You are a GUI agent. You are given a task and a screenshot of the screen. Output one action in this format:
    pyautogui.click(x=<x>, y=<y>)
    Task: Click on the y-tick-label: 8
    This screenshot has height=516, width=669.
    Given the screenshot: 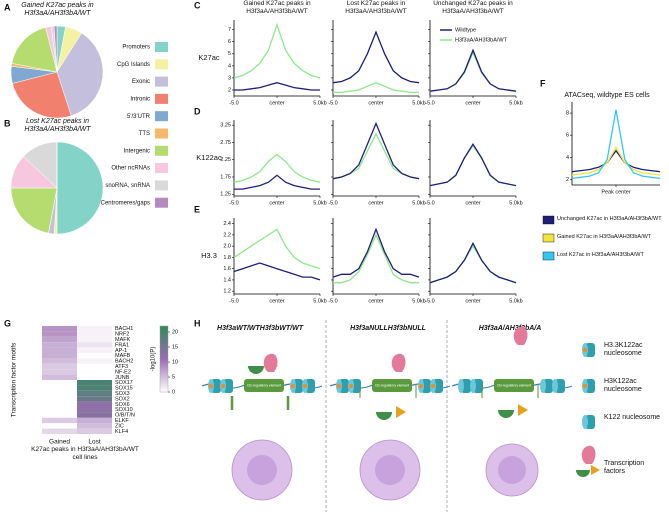 What is the action you would take?
    pyautogui.click(x=567, y=114)
    